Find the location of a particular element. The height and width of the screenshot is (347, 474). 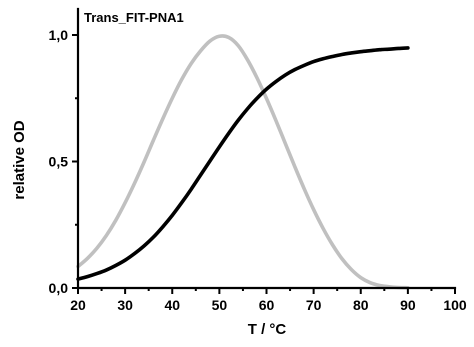

y-tick-label: 0,0 is located at coordinates (59, 288).